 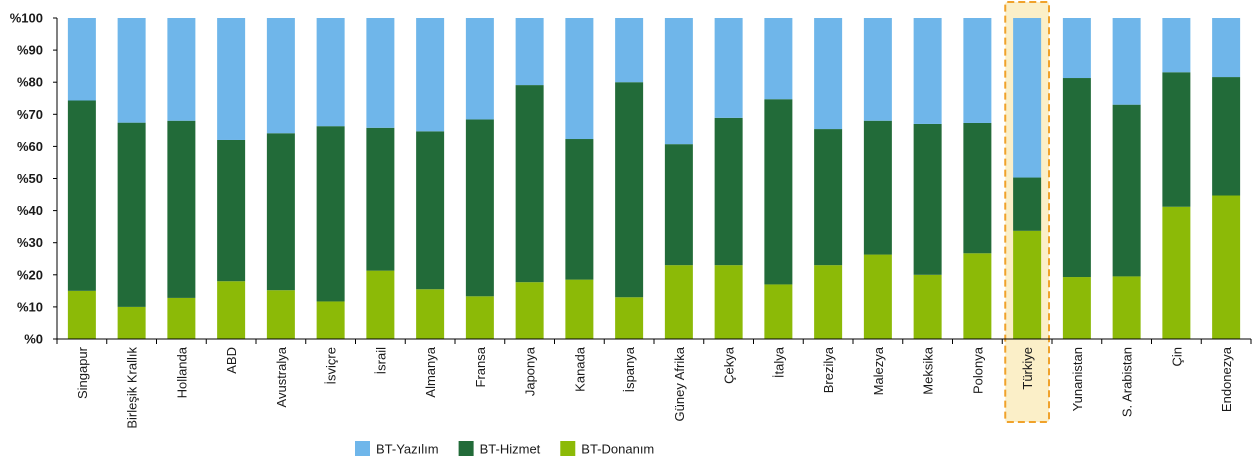 What do you see at coordinates (729, 365) in the screenshot?
I see `x-tick-label-Çekya: Çekya` at bounding box center [729, 365].